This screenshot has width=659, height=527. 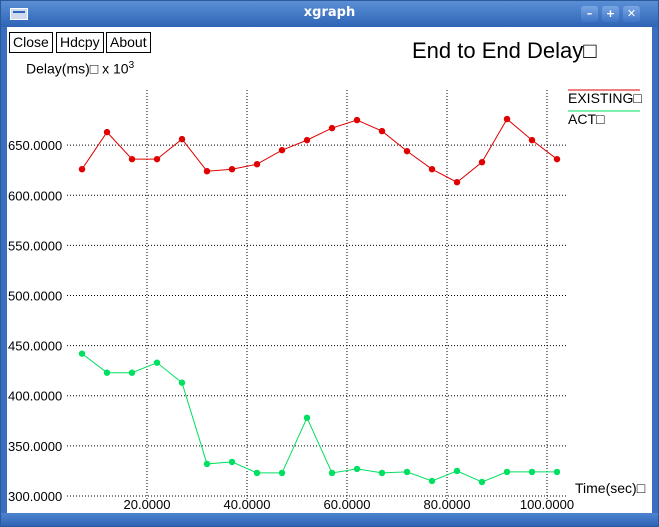 What do you see at coordinates (128, 42) in the screenshot?
I see `about-button: About` at bounding box center [128, 42].